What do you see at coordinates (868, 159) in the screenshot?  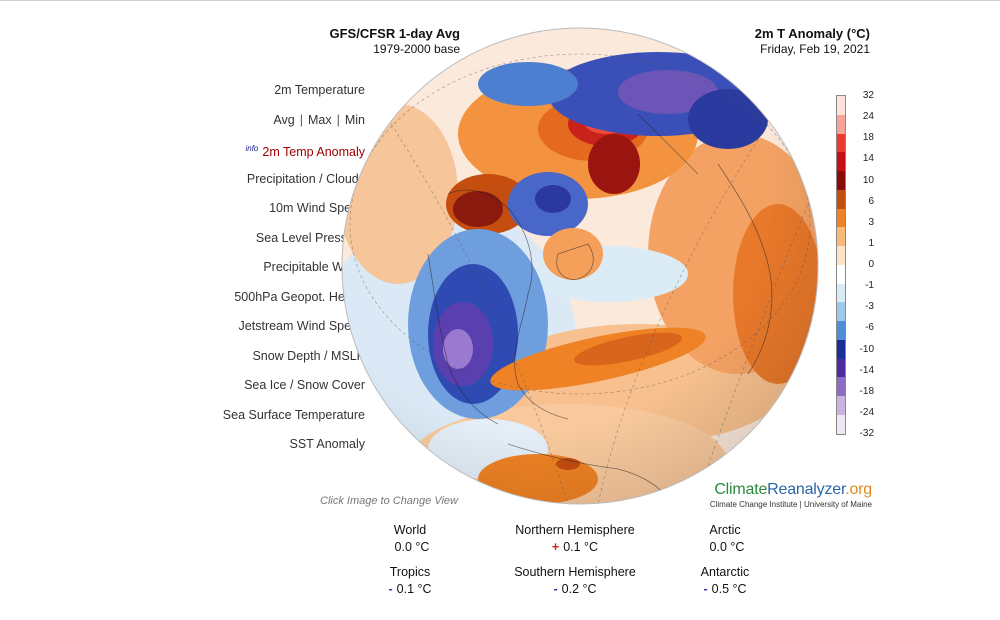 I see `legend-tick-label: 14` at bounding box center [868, 159].